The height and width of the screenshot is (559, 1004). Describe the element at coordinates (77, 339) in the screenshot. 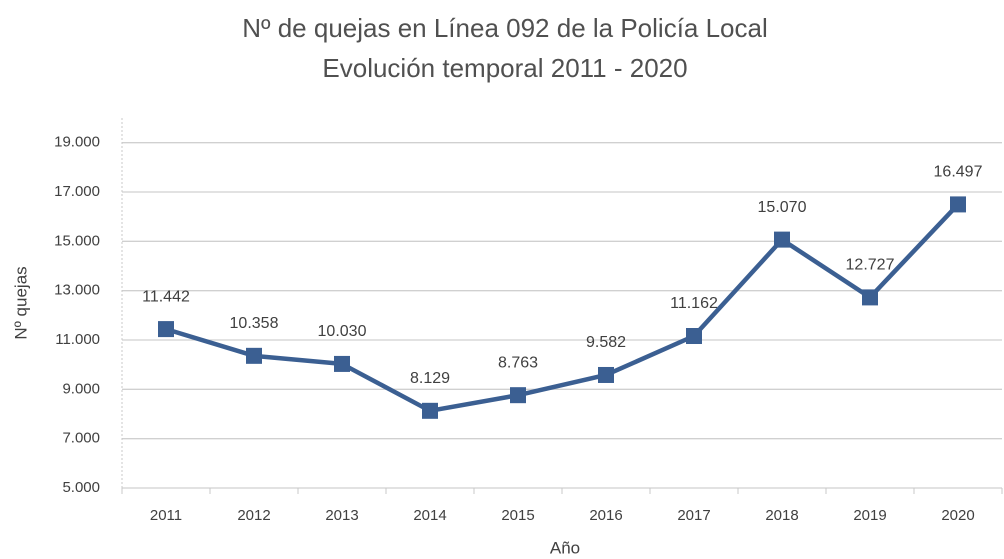

I see `y-tick-label: 11.000` at that location.